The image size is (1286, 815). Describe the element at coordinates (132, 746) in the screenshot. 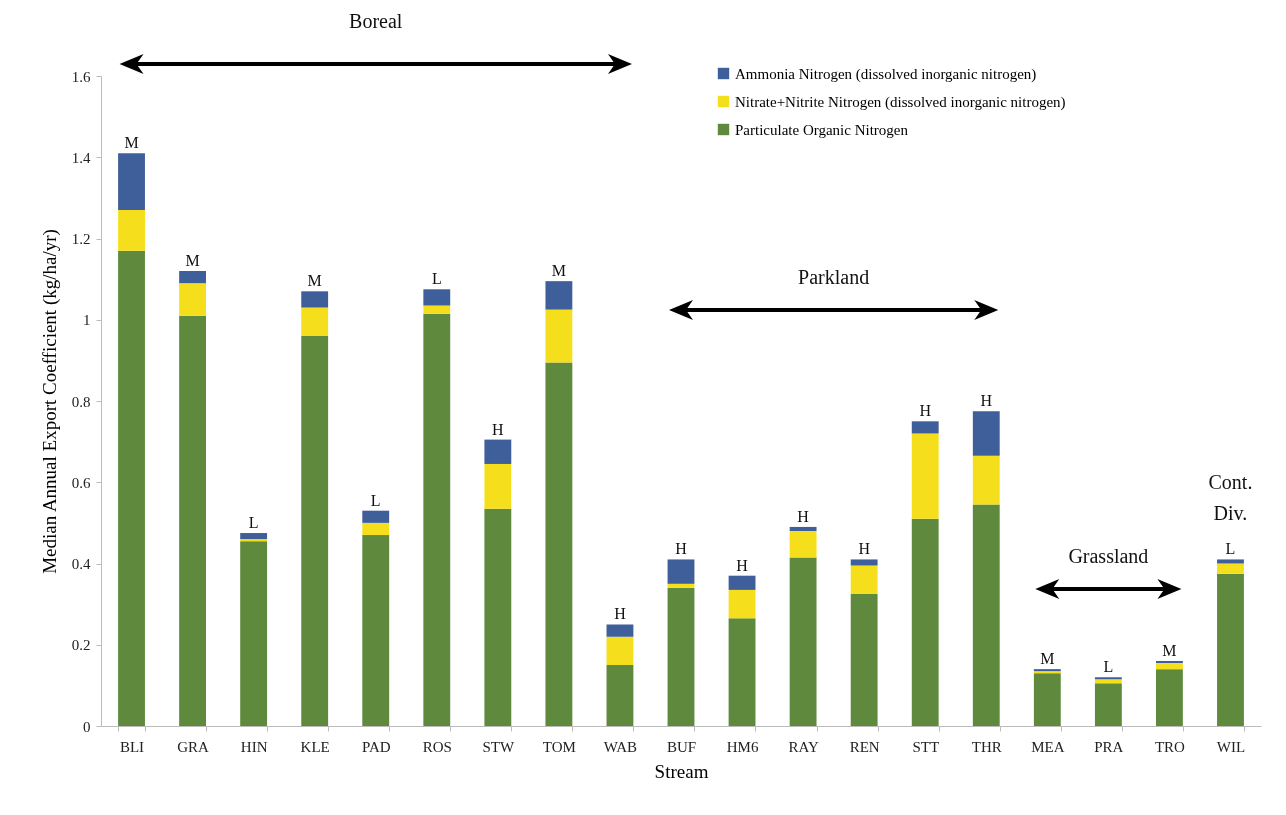

I see `x-tick-label: BLI` at that location.